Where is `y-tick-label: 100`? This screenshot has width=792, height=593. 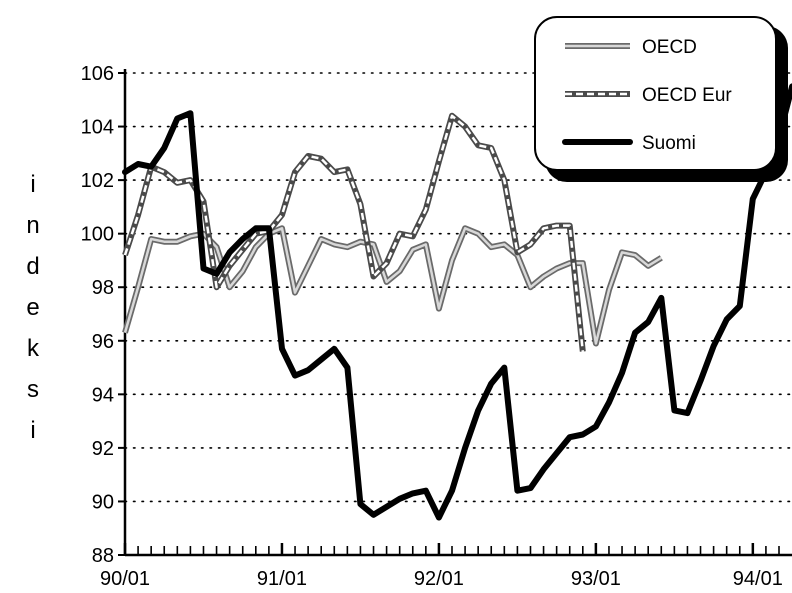 y-tick-label: 100 is located at coordinates (97, 235).